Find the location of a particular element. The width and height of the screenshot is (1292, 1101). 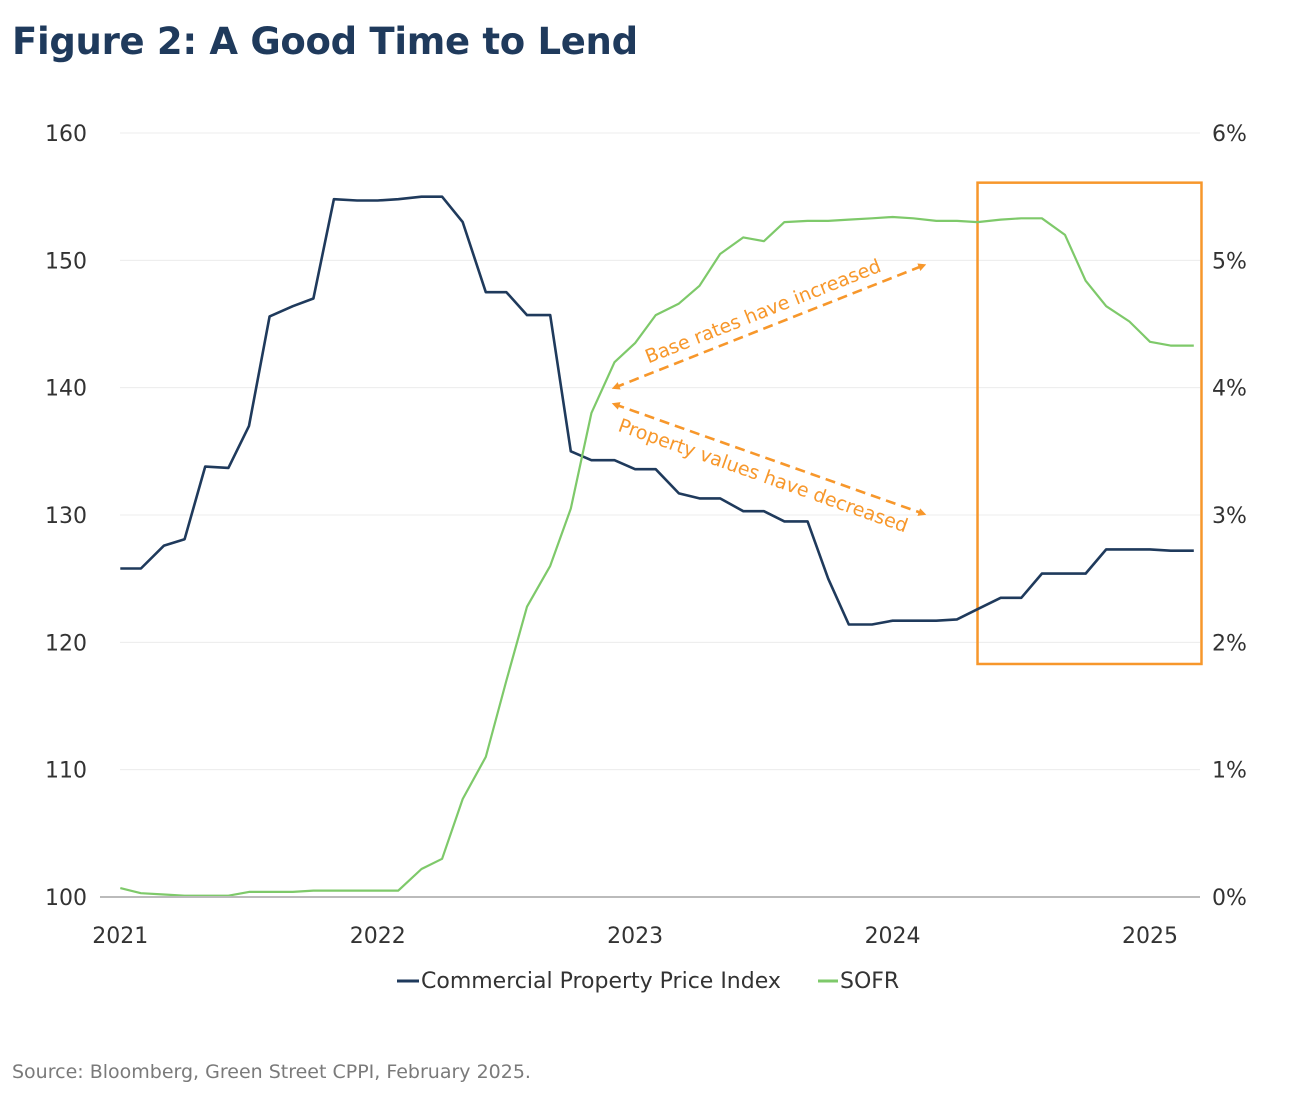

legend-label-sofr: SOFR is located at coordinates (869, 981).